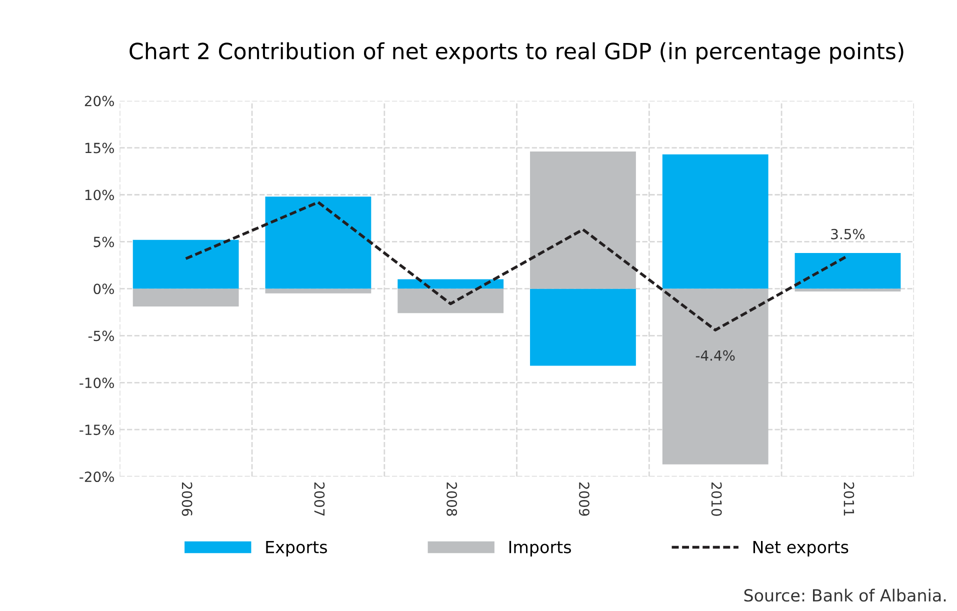 This screenshot has width=957, height=611. What do you see at coordinates (452, 499) in the screenshot?
I see `x-tick-label: 2008` at bounding box center [452, 499].